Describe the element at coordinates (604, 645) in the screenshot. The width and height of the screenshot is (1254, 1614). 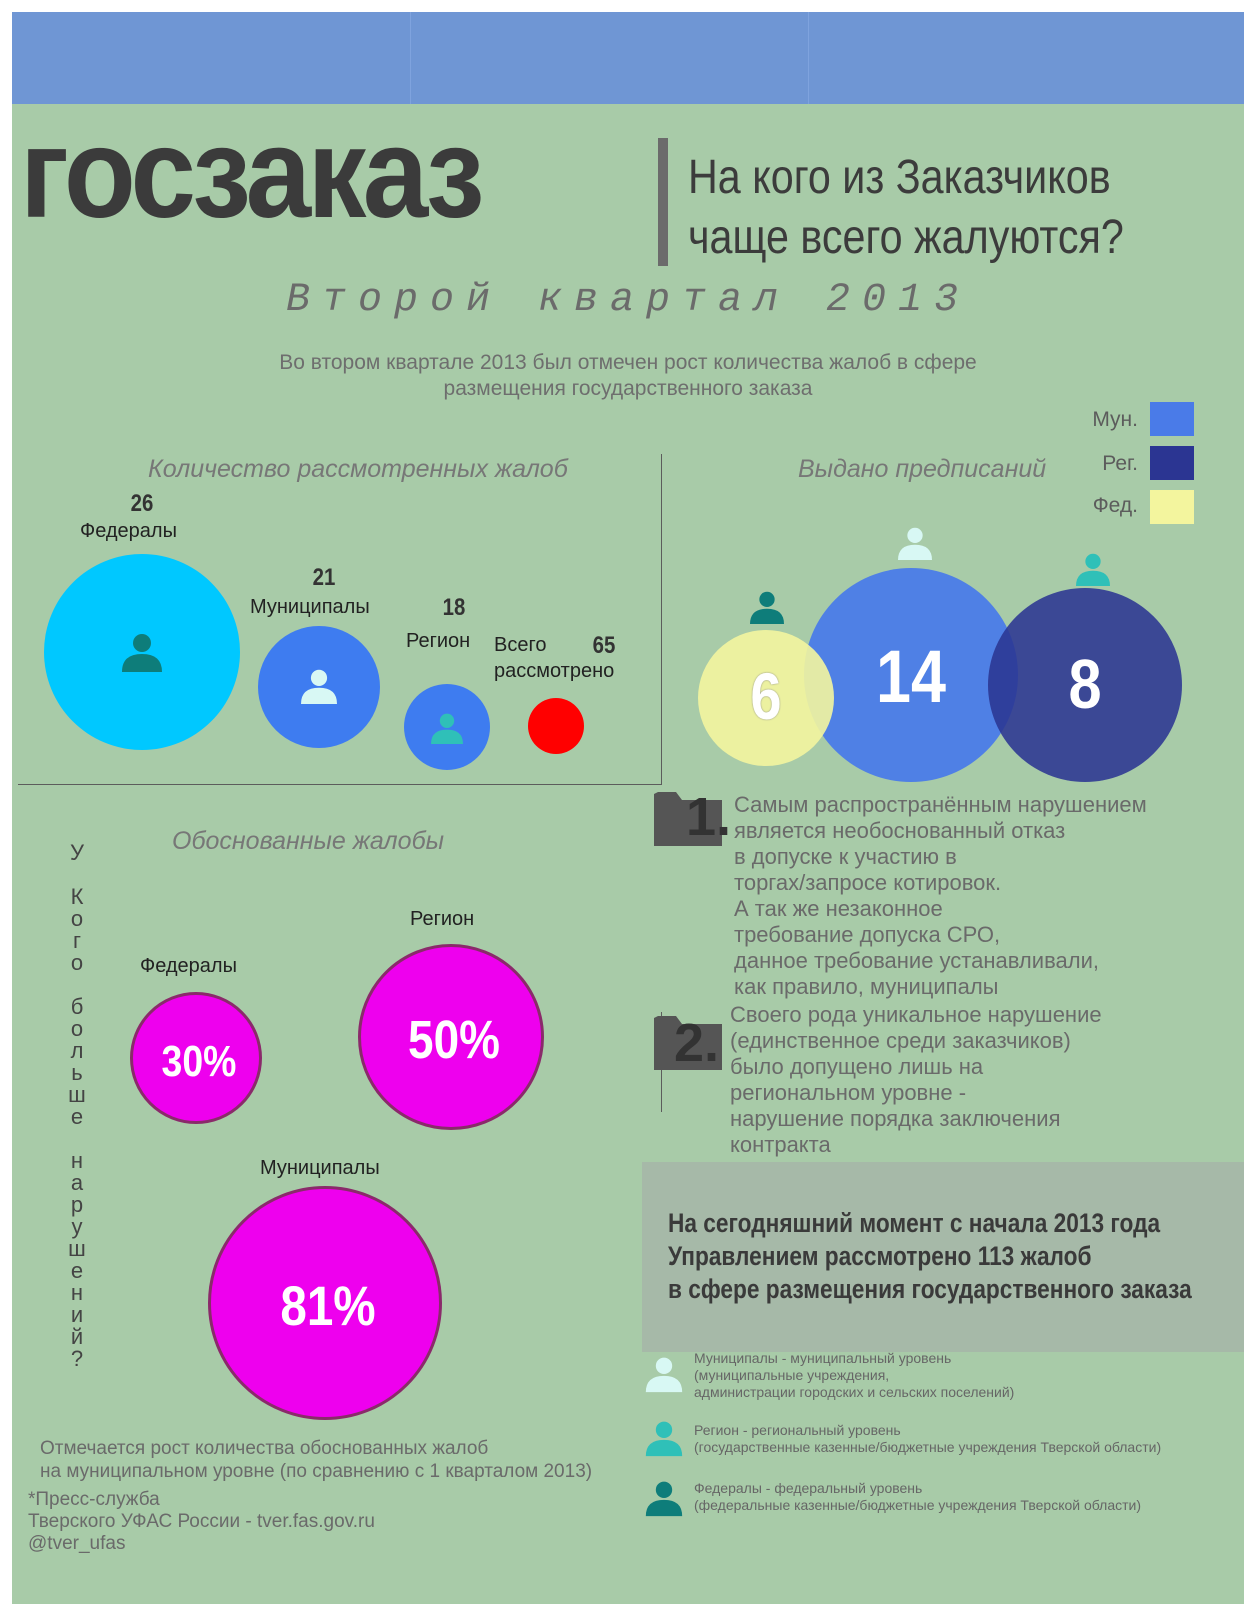
I see `value-total: 65` at that location.